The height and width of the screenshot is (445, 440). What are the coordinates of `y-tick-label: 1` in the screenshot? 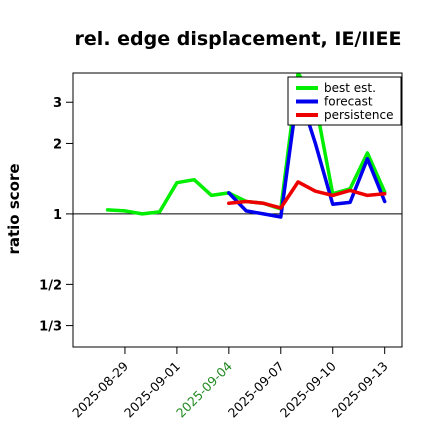 It's located at (57, 215).